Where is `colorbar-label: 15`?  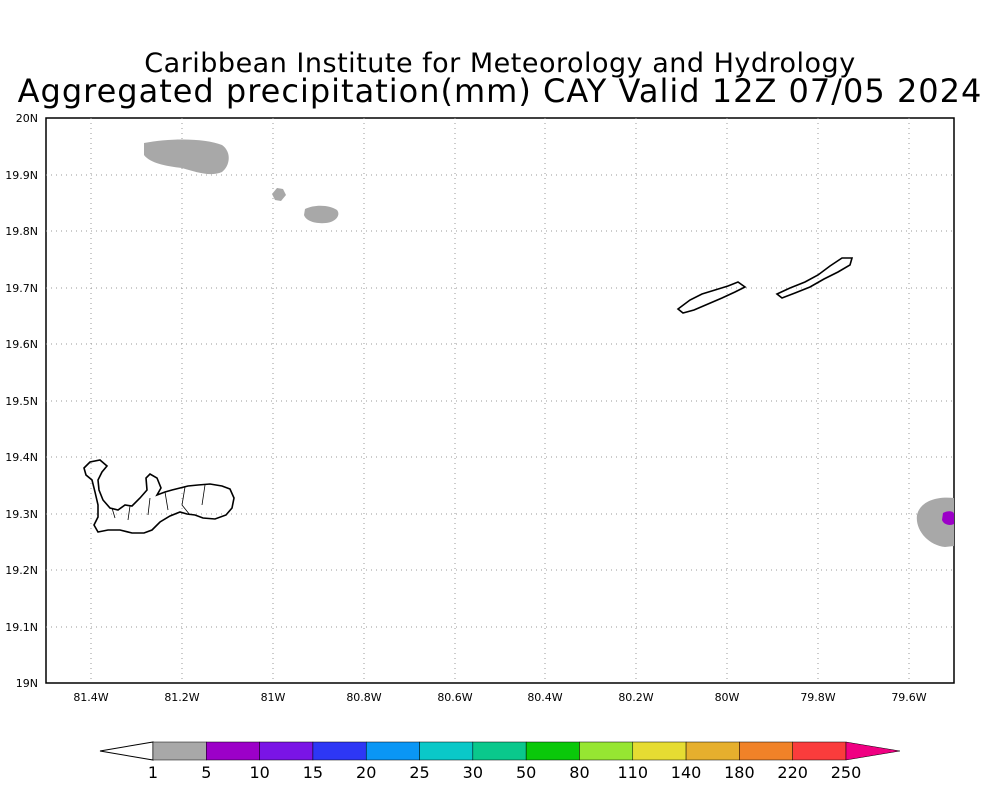
colorbar-label: 15 is located at coordinates (313, 772).